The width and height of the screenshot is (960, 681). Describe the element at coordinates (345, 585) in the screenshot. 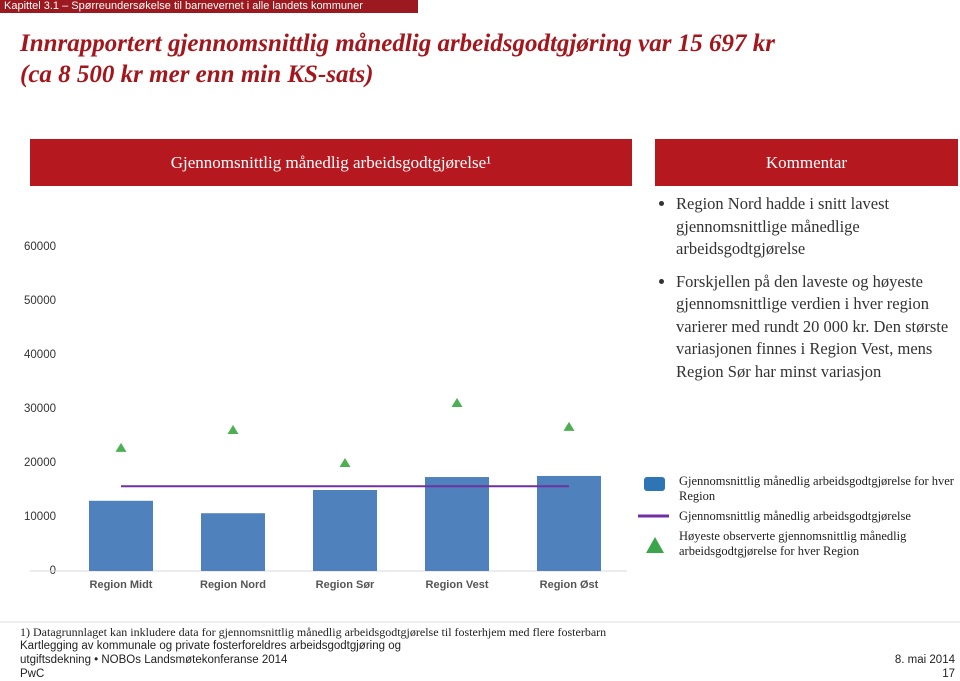

I see `x-tick-label: Region Sør` at that location.